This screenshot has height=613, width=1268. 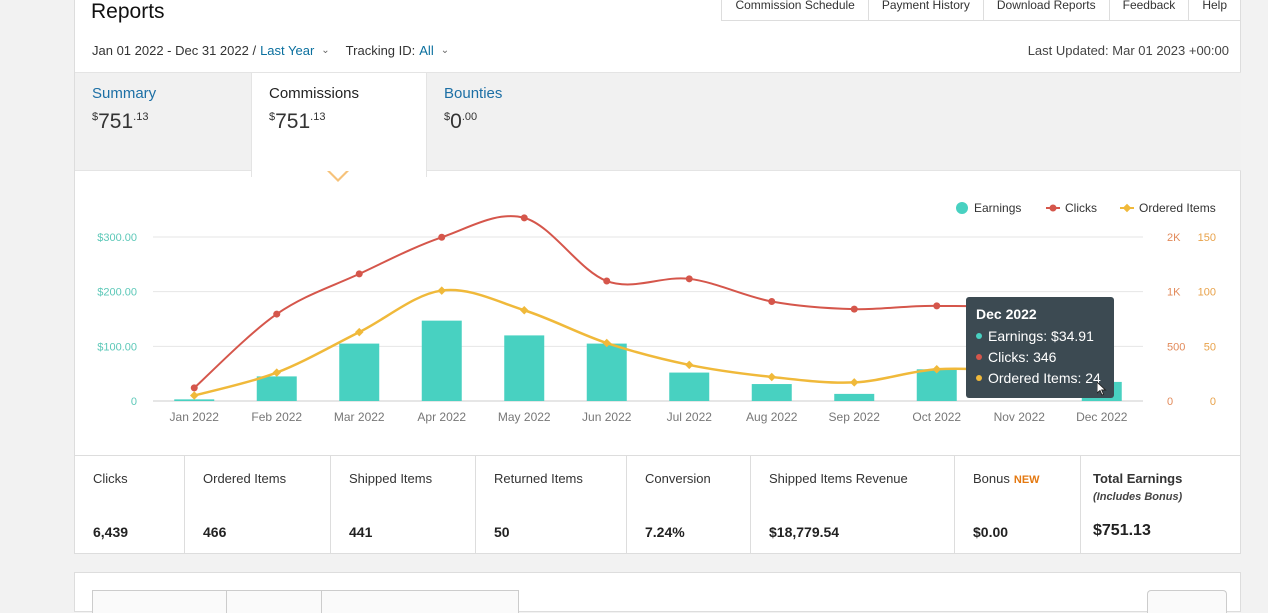 I want to click on stat-value: 441, so click(x=361, y=532).